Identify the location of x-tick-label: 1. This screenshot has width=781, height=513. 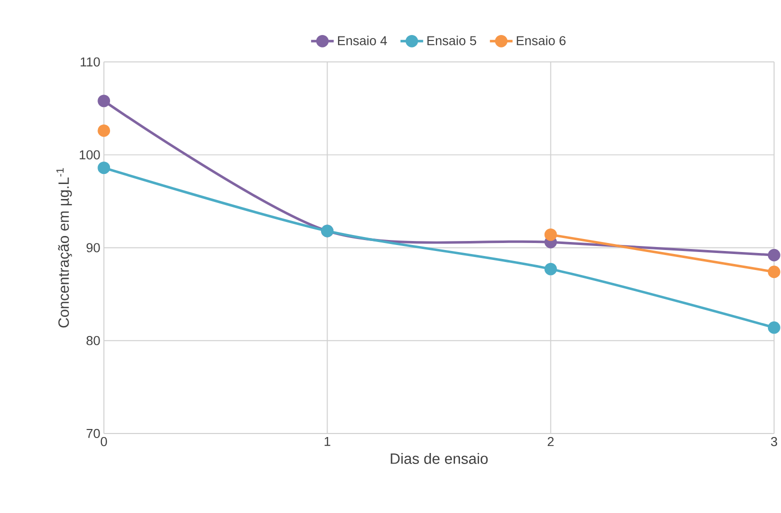
(327, 441).